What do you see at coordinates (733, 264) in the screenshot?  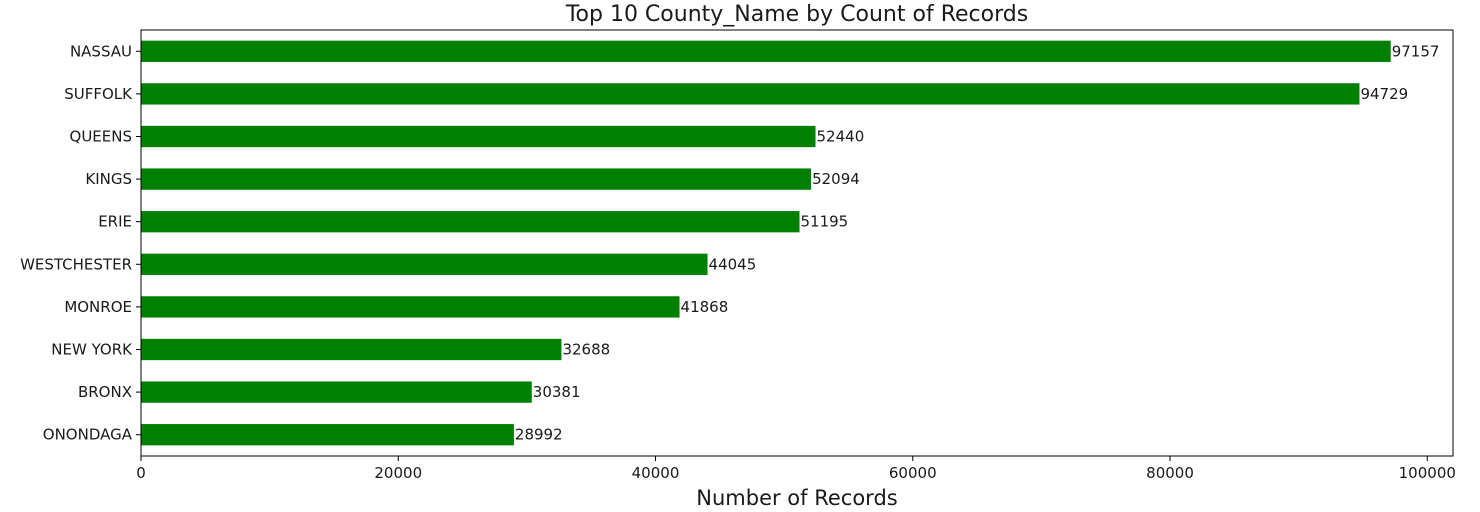 I see `data-label: 44045` at bounding box center [733, 264].